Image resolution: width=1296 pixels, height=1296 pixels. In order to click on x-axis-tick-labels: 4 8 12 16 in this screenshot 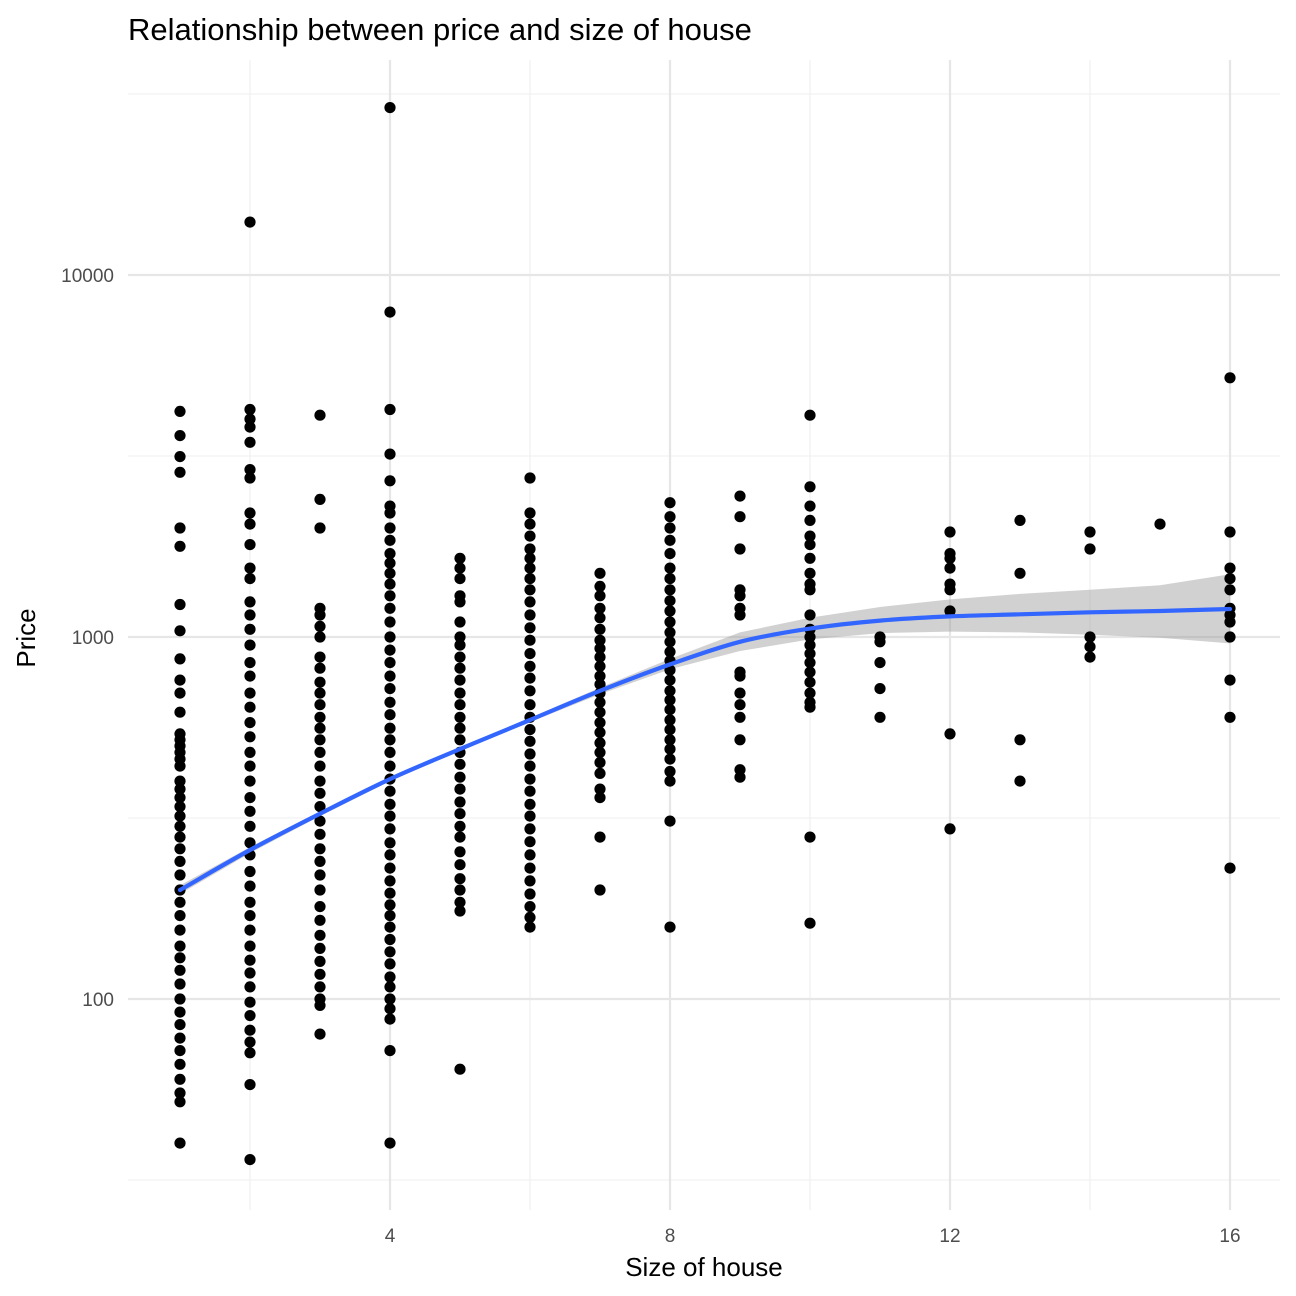, I will do `click(813, 1236)`.